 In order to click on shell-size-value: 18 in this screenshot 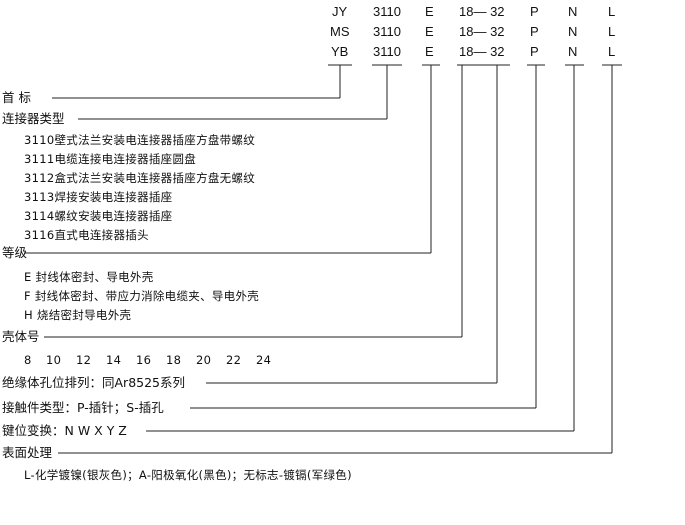, I will do `click(174, 360)`.